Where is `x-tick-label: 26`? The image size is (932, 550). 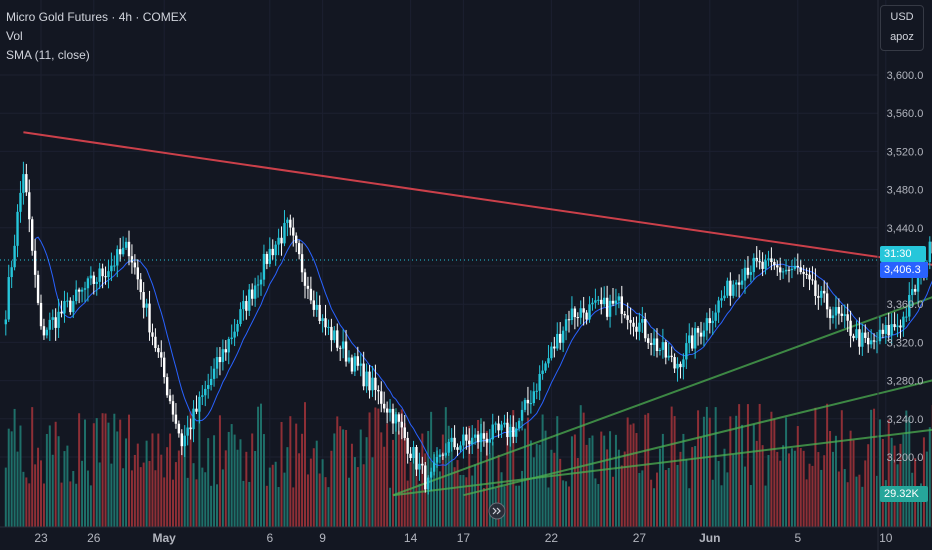 x-tick-label: 26 is located at coordinates (94, 538).